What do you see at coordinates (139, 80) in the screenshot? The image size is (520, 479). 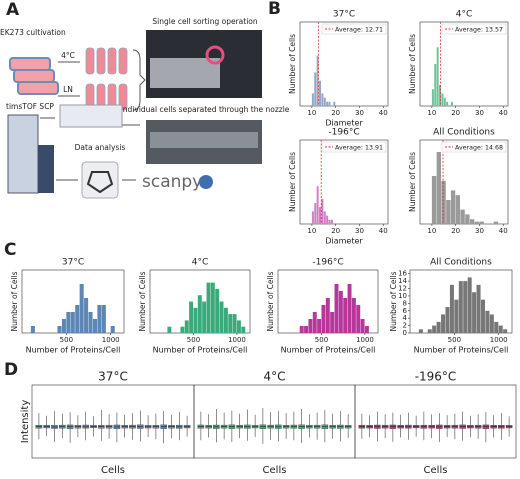 I see `bracket` at bounding box center [139, 80].